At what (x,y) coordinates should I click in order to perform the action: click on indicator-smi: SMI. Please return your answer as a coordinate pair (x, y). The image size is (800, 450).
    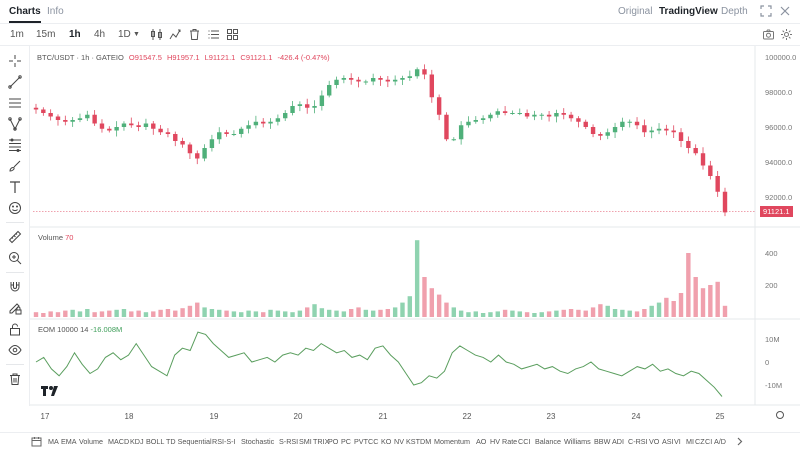
    Looking at the image, I should click on (305, 441).